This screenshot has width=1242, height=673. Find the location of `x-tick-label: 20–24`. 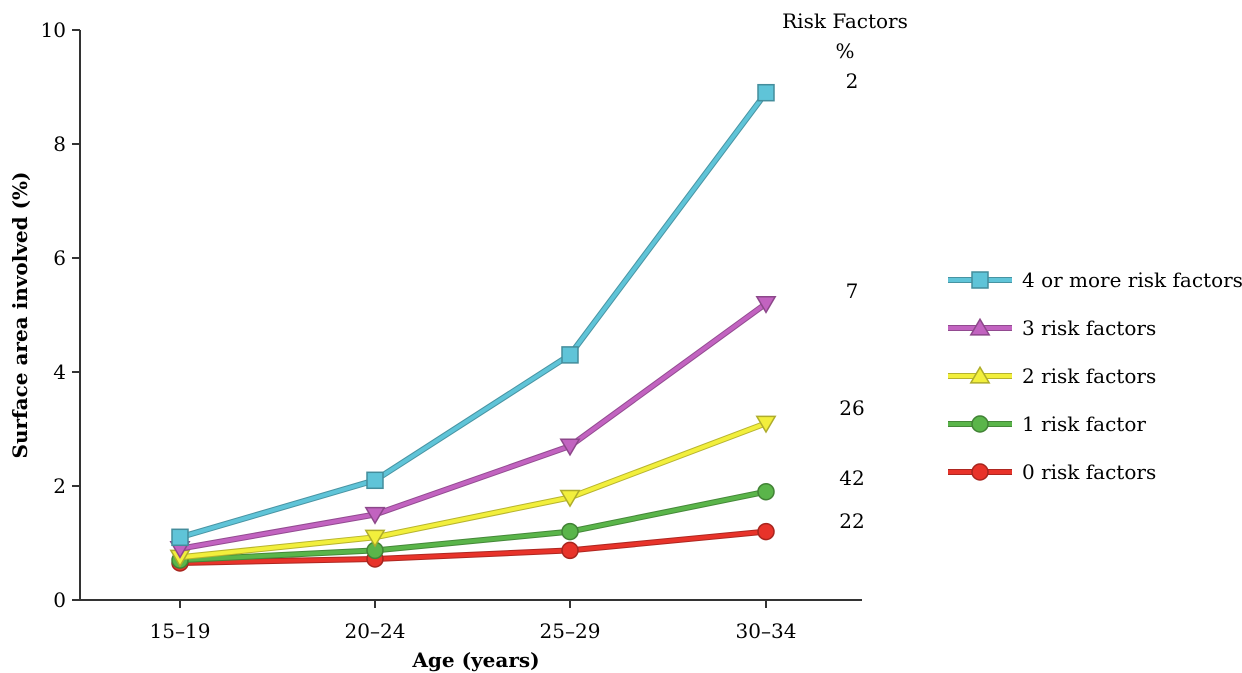

x-tick-label: 20–24 is located at coordinates (375, 631).